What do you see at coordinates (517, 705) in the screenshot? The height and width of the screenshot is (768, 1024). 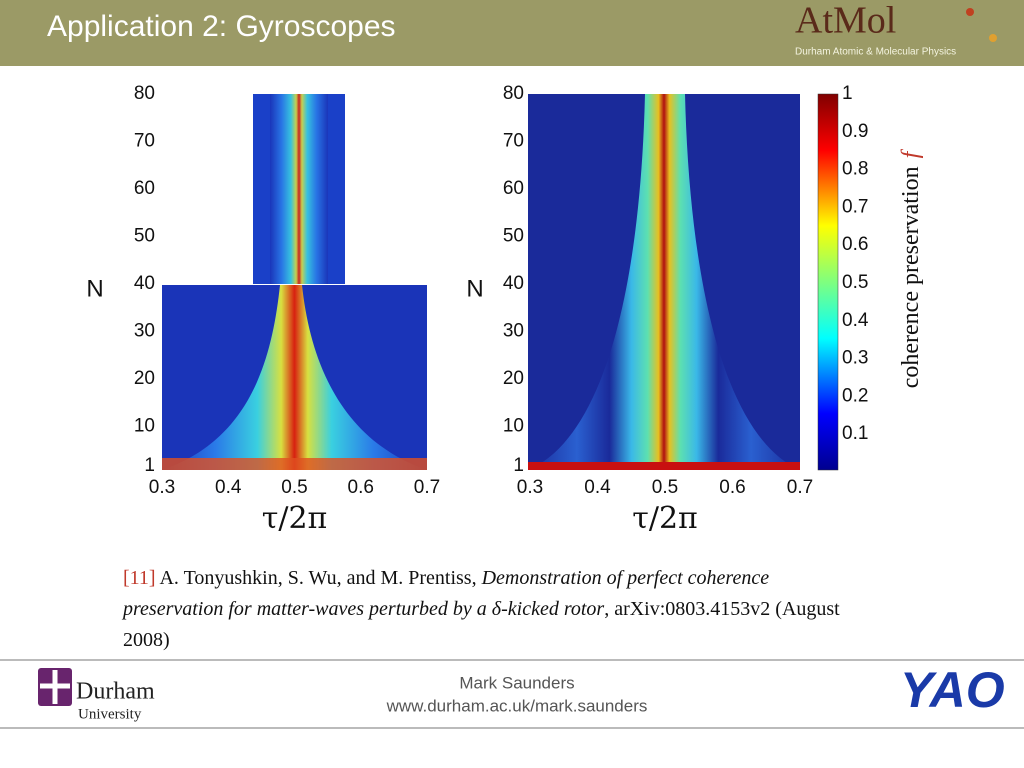 I see `author-url: www.durham.ac.uk/mark.saunders` at bounding box center [517, 705].